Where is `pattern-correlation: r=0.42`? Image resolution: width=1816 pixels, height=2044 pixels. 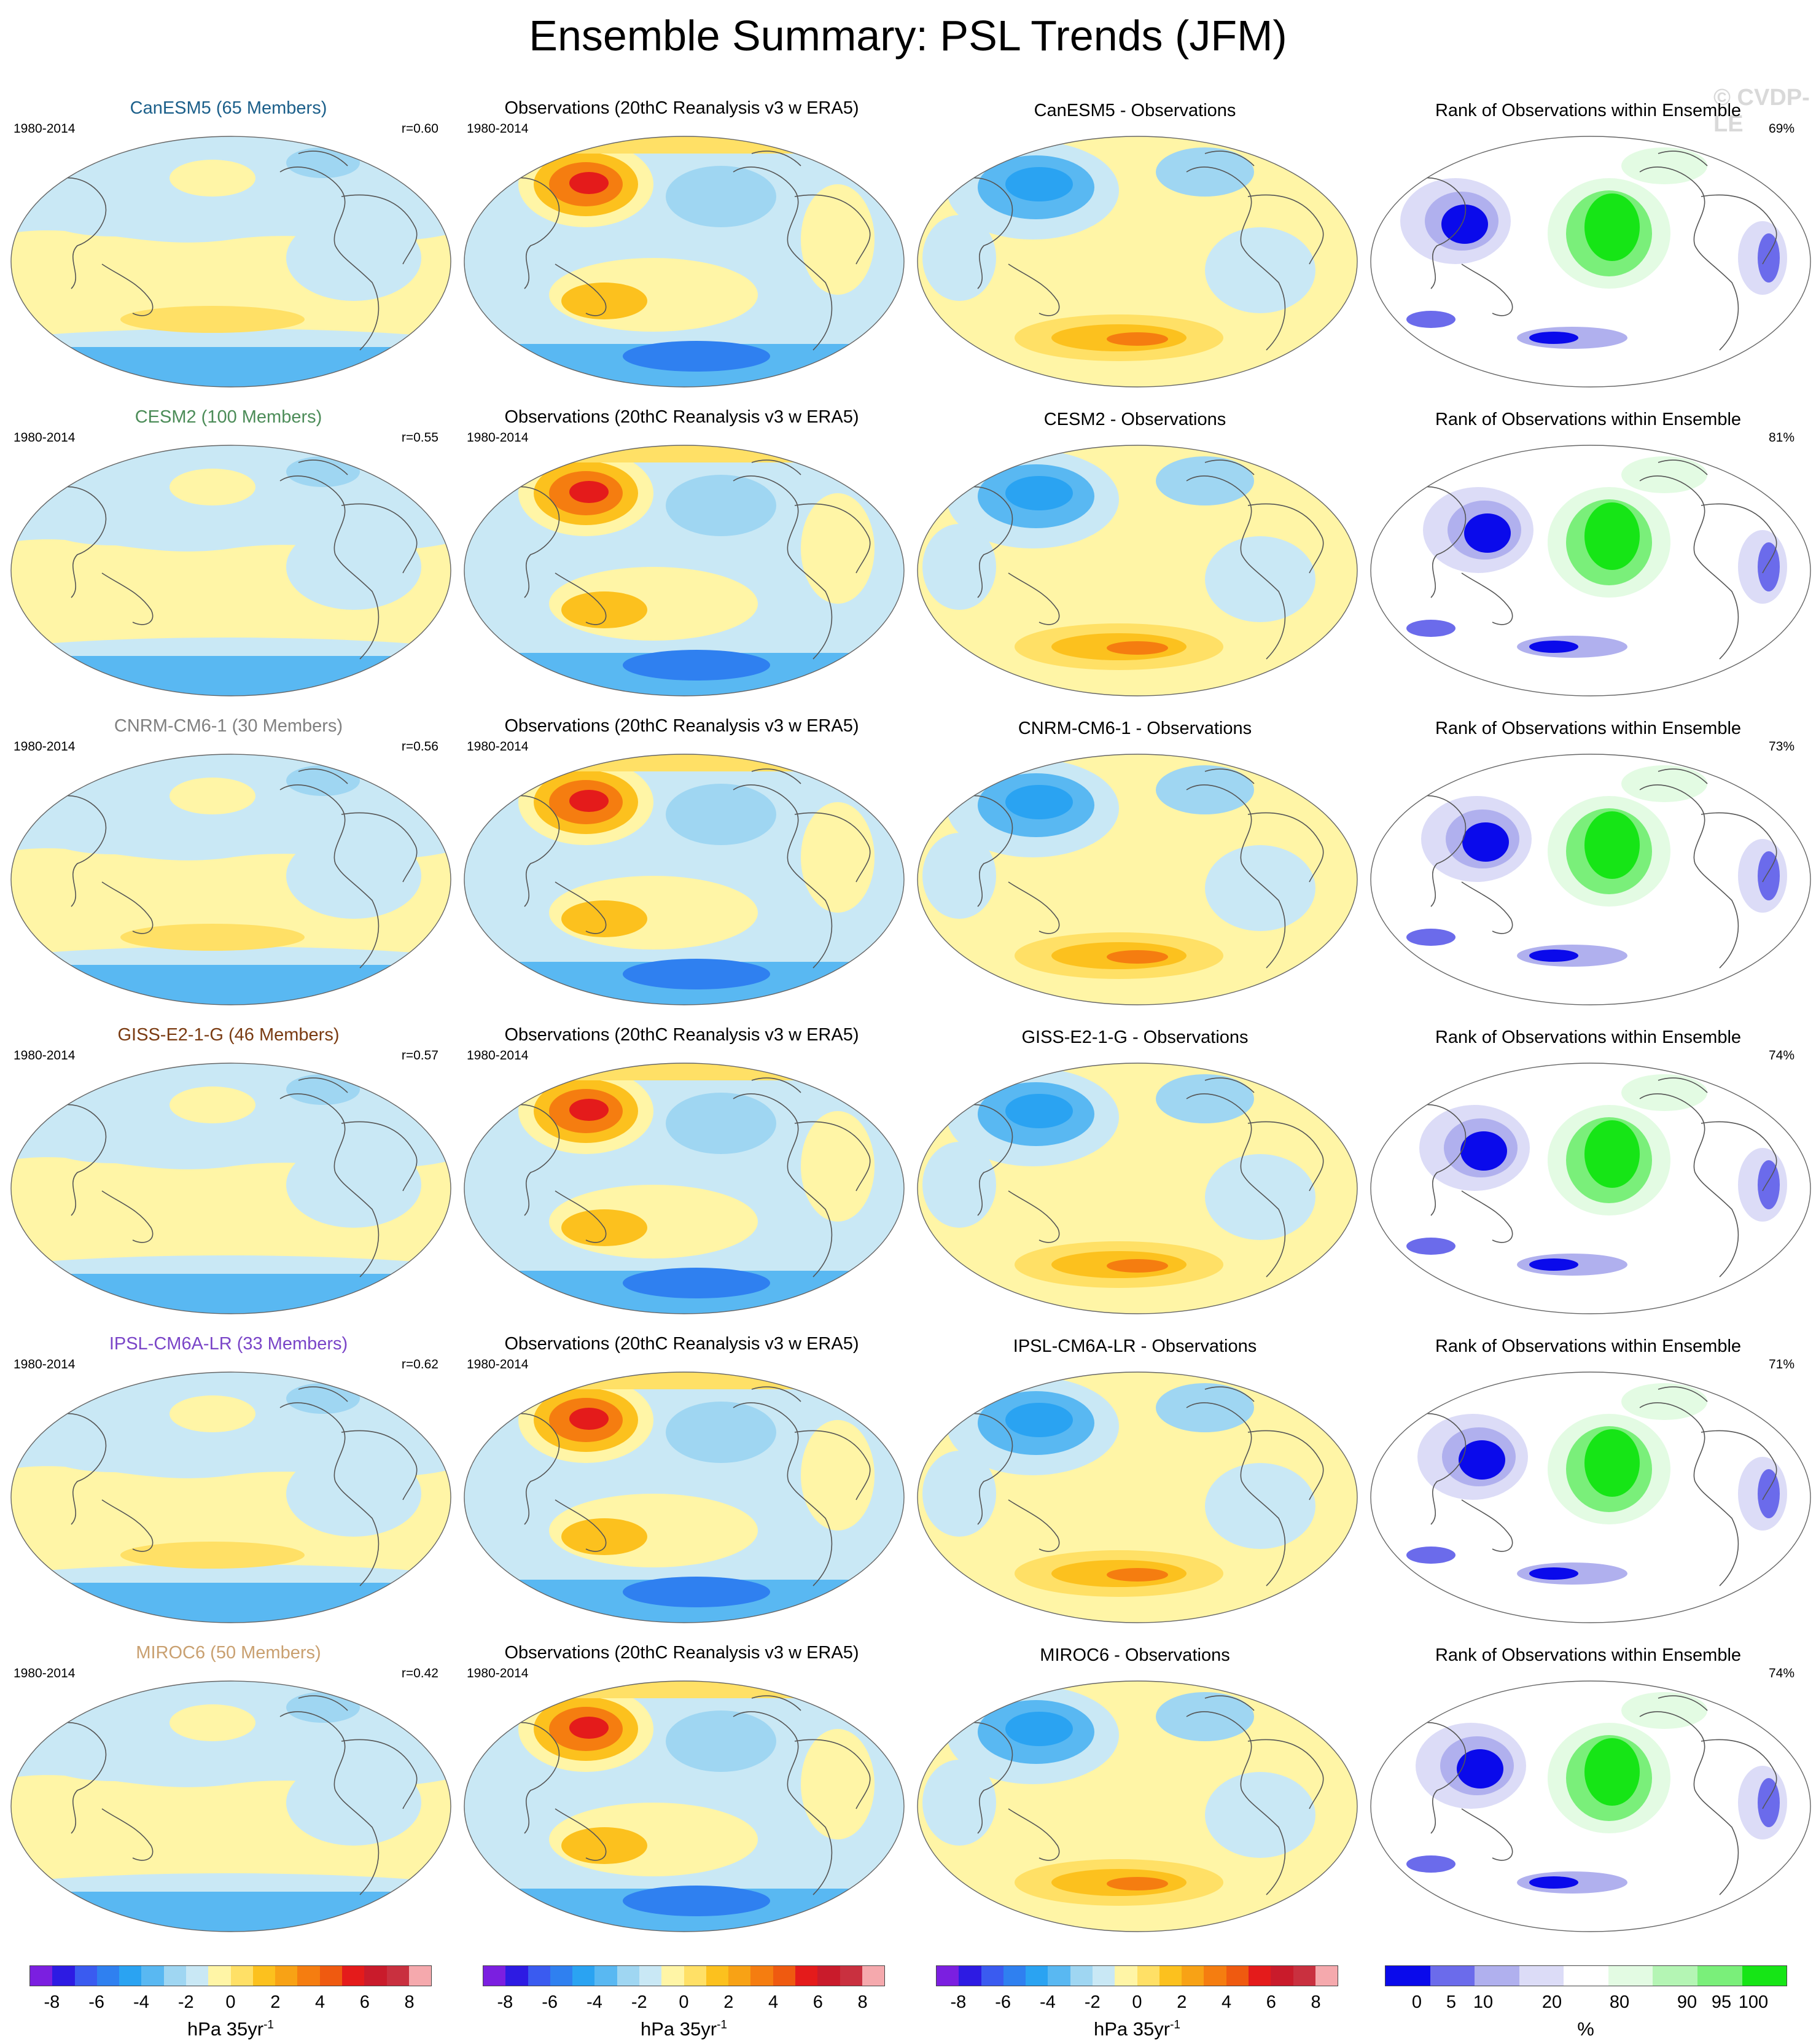
pattern-correlation: r=0.42 is located at coordinates (419, 1673).